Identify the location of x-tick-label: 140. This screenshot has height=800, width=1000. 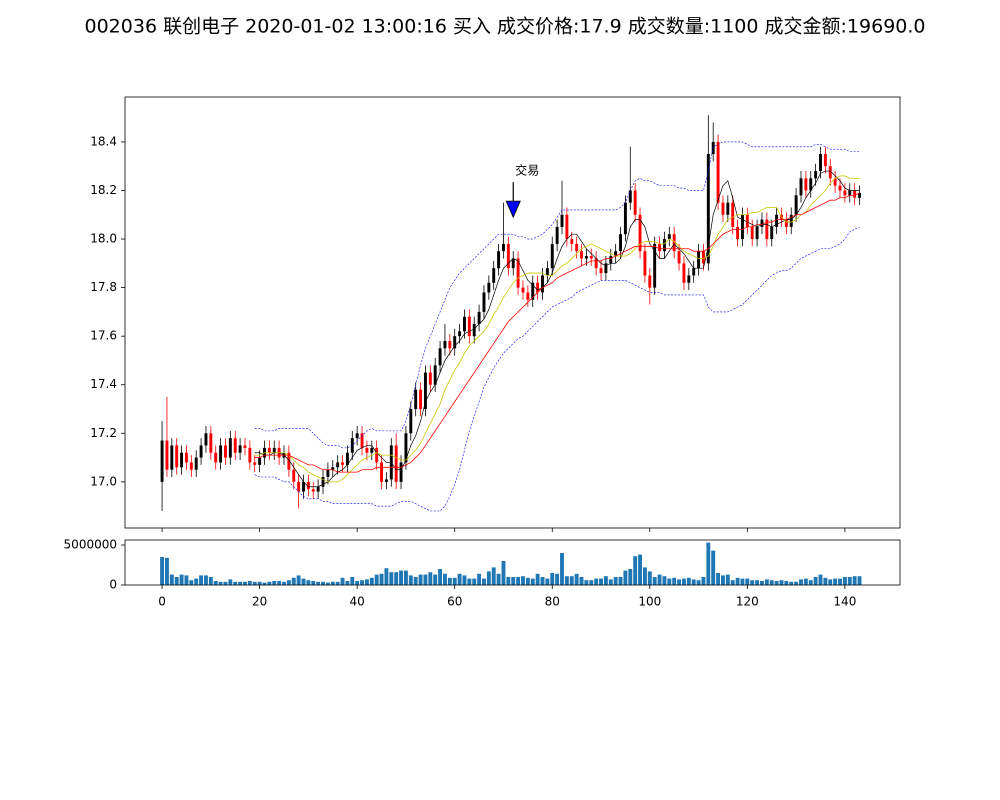
(844, 602).